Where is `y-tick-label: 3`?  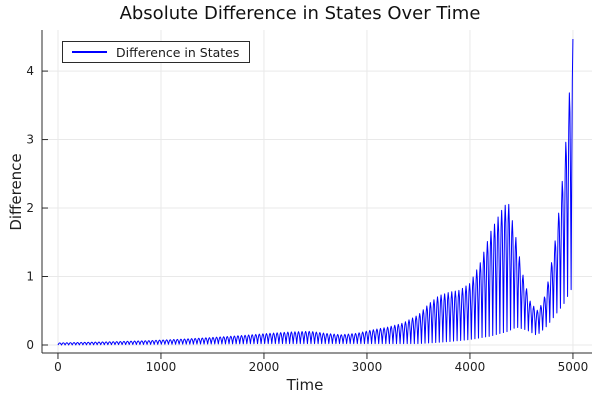 y-tick-label: 3 is located at coordinates (30, 140).